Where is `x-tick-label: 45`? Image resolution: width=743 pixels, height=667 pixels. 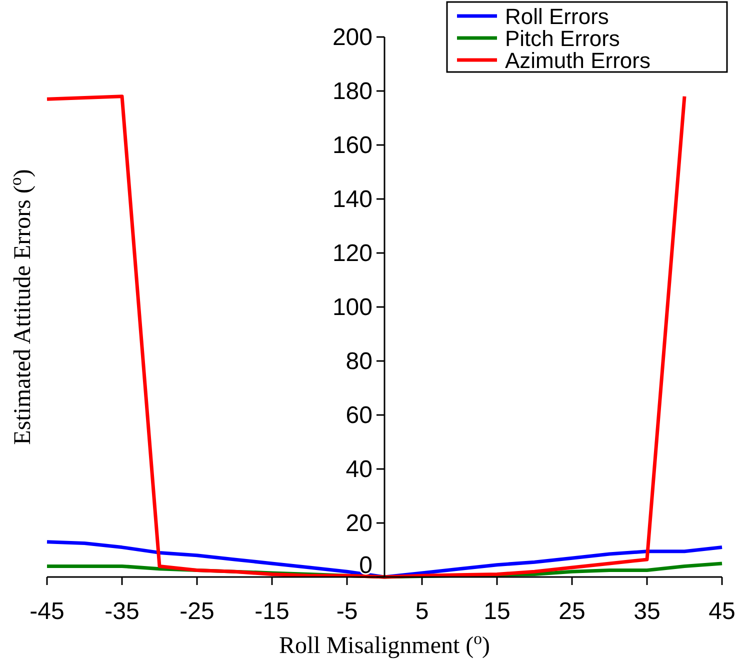
x-tick-label: 45 is located at coordinates (722, 611).